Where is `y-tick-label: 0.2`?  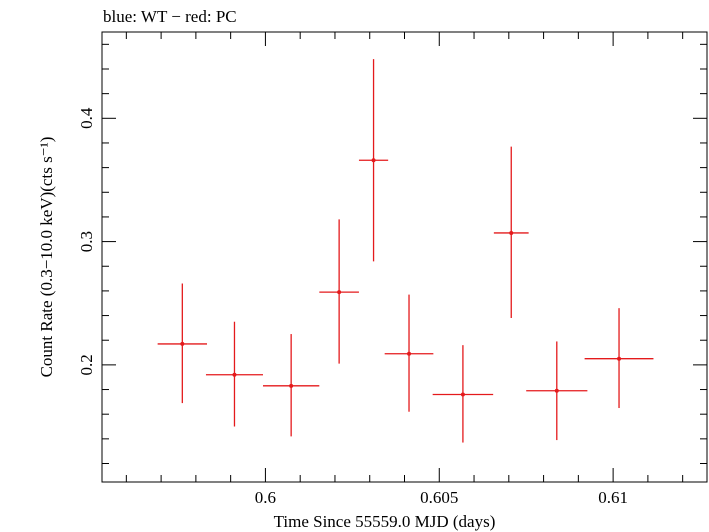 y-tick-label: 0.2 is located at coordinates (86, 364).